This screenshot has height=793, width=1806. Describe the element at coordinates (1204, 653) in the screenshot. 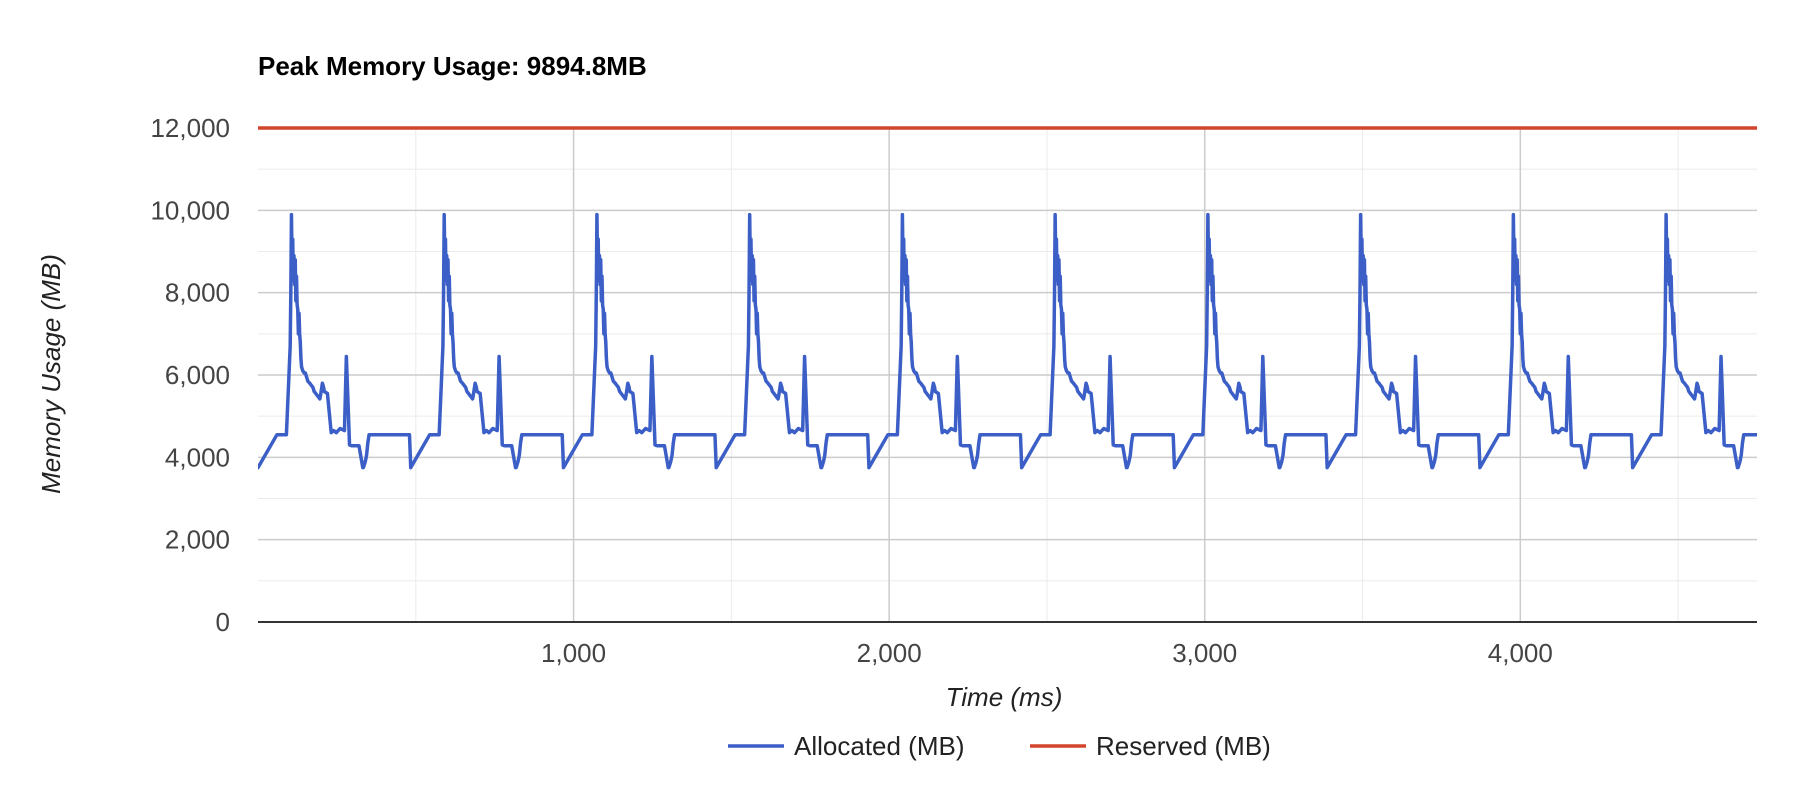

I see `x-tick-label: 3,000` at that location.